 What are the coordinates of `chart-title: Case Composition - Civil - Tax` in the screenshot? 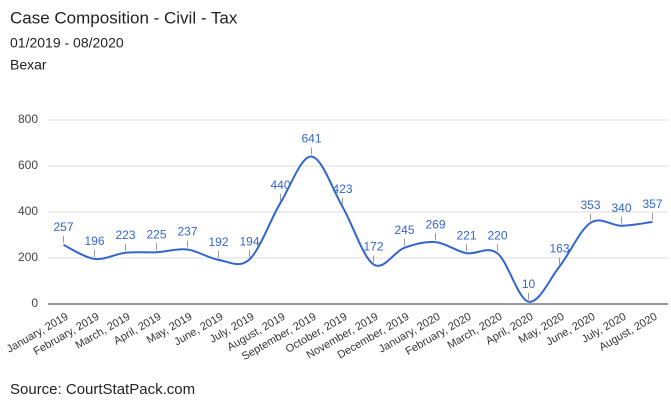 It's located at (124, 17).